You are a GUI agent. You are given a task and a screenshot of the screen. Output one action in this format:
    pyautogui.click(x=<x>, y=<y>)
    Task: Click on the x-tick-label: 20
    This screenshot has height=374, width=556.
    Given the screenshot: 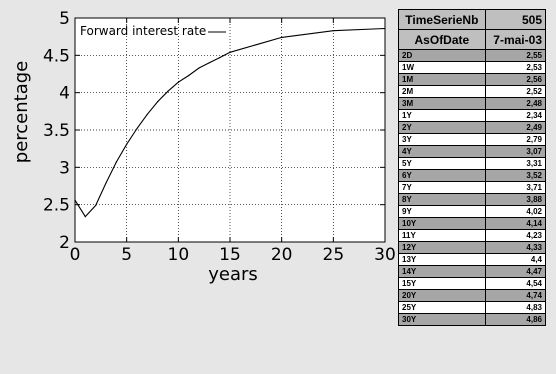 What is the action you would take?
    pyautogui.click(x=282, y=255)
    